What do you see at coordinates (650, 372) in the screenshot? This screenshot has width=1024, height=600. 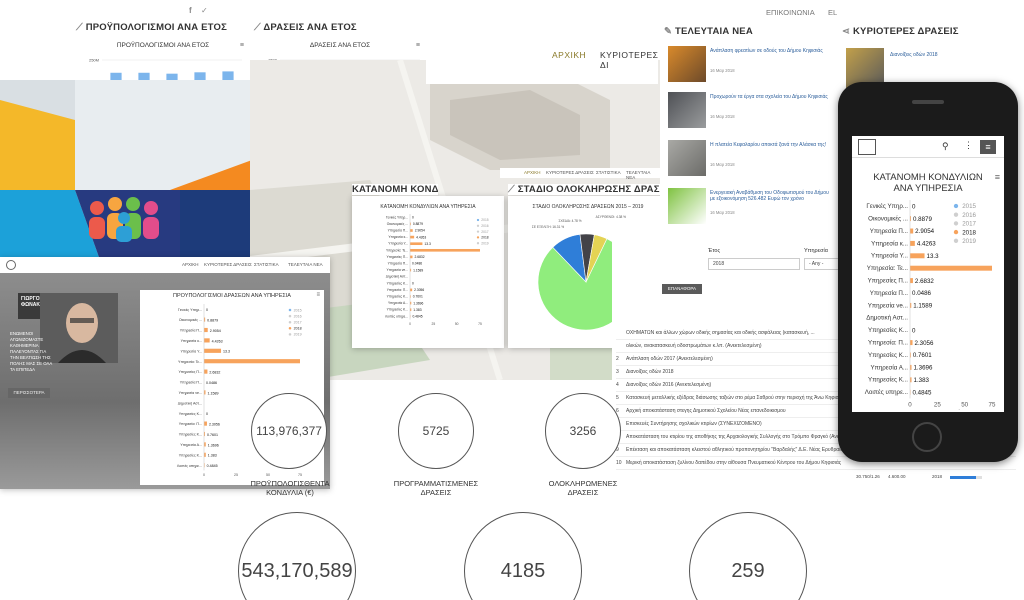 I see `row-title: Διανοίξεις οδών 2018` at bounding box center [650, 372].